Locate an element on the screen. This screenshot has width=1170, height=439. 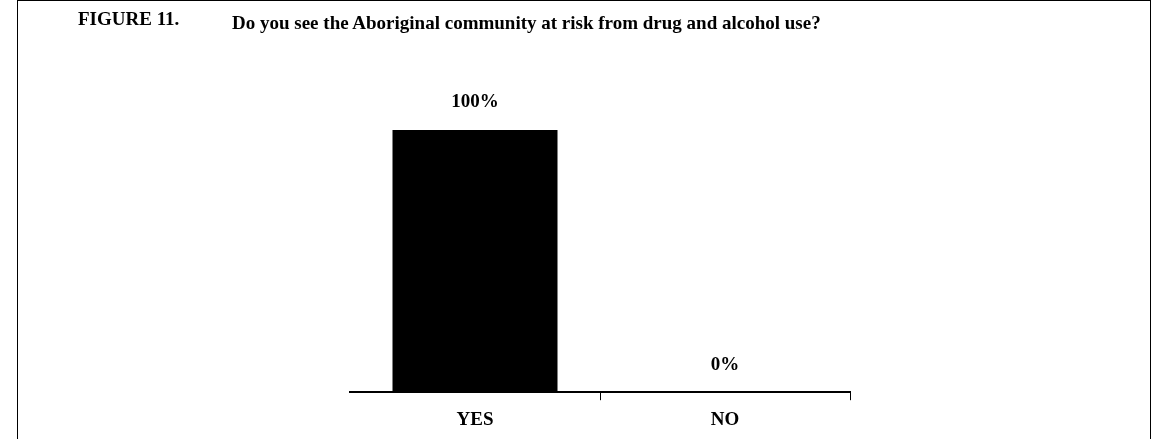
data-label: 100% is located at coordinates (475, 101).